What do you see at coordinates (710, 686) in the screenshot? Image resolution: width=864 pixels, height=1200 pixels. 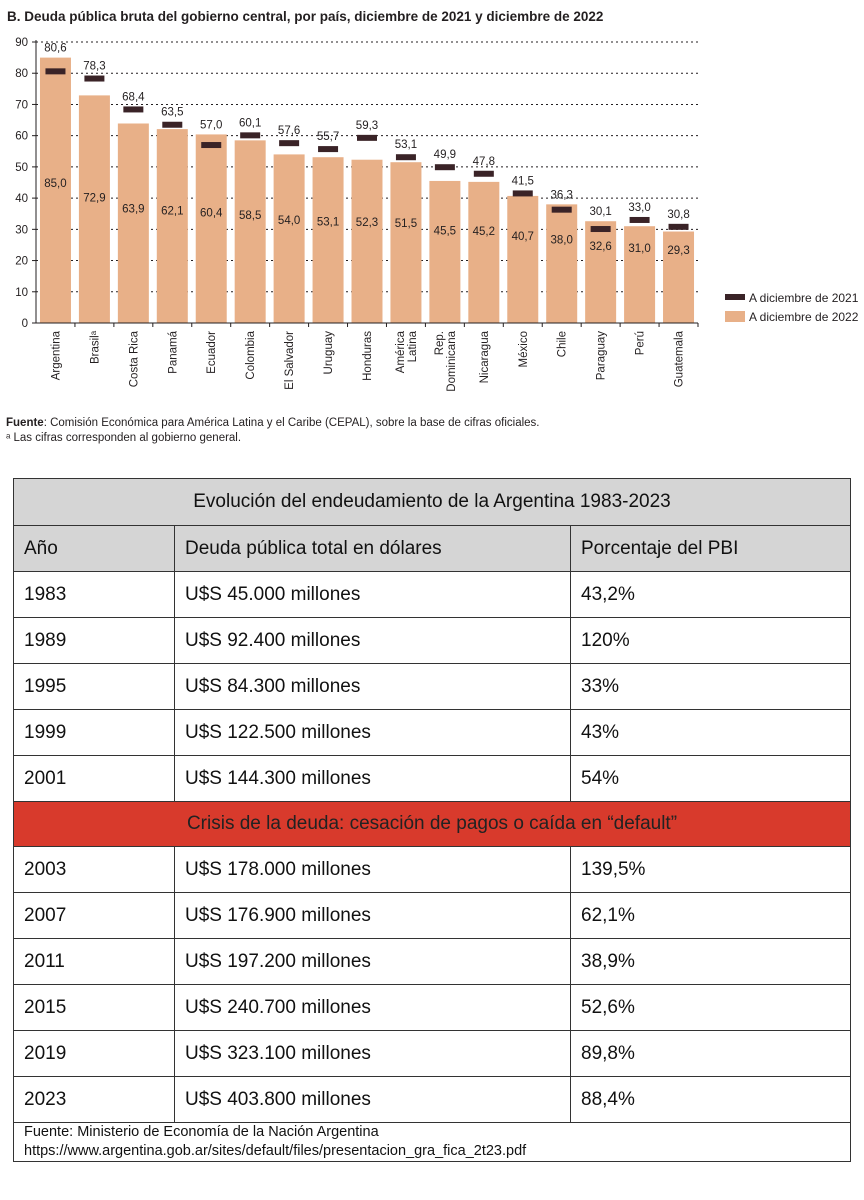 I see `cell-gdp-percent: 33%` at bounding box center [710, 686].